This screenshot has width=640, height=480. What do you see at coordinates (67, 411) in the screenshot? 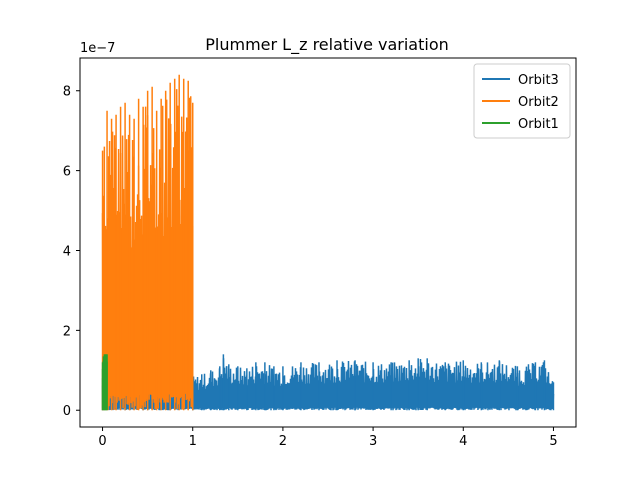
I see `y-tick-label: 0` at bounding box center [67, 411].